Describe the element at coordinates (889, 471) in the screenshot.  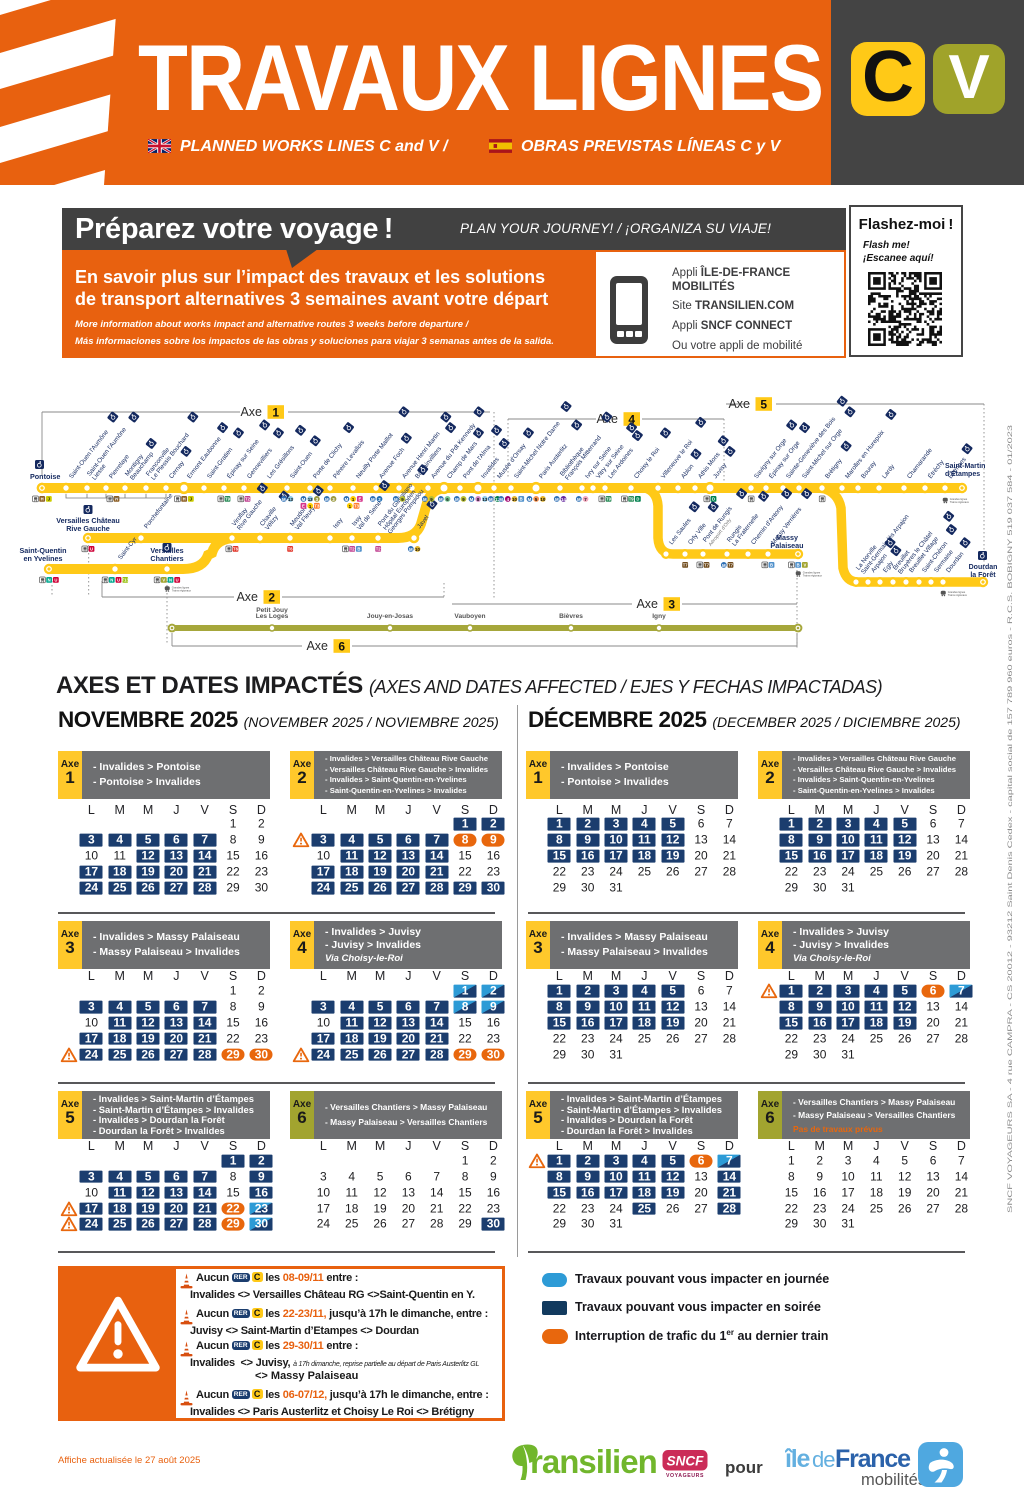
I see `svg-text: Lardy` at that location.